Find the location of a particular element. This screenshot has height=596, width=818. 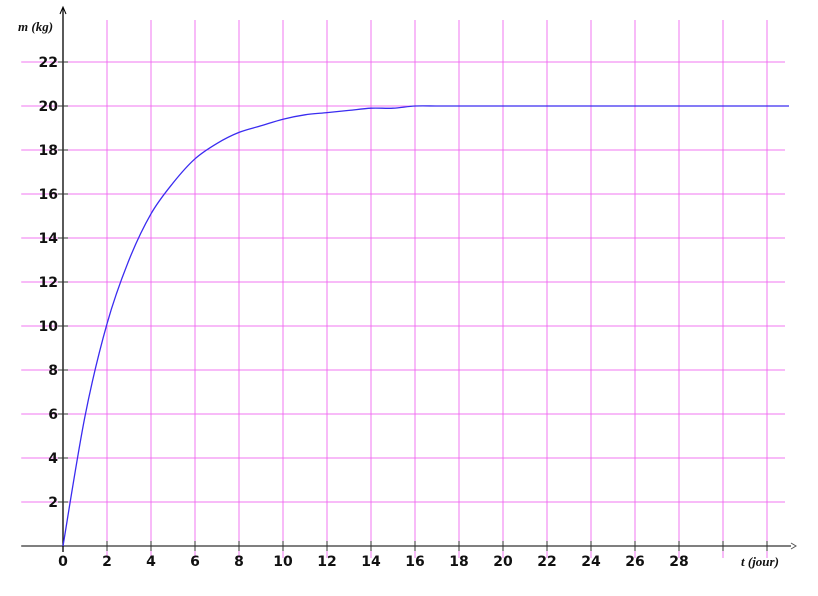

x-tick-label: 10 is located at coordinates (283, 562).